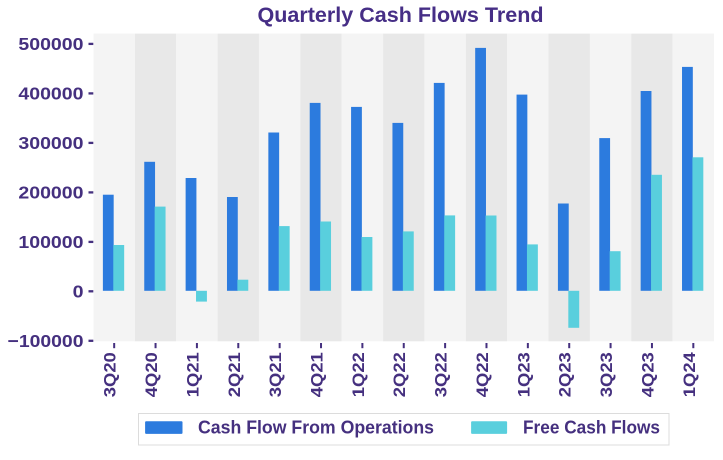  What do you see at coordinates (50, 242) in the screenshot?
I see `svg-text: 100000` at bounding box center [50, 242].